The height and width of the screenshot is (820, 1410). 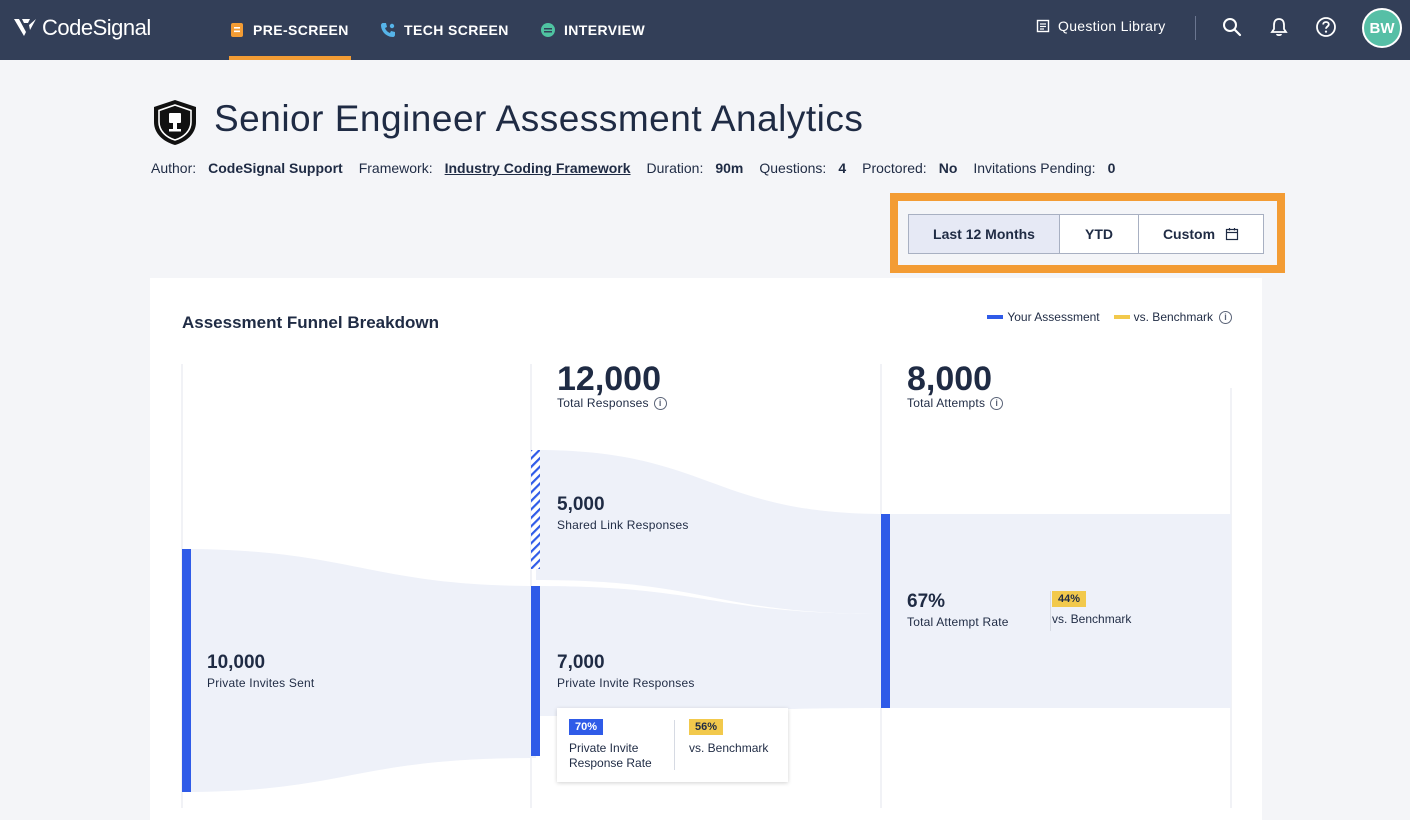 I want to click on funnel-legend: Your Assessment vs. Benchmark i, so click(x=1109, y=317).